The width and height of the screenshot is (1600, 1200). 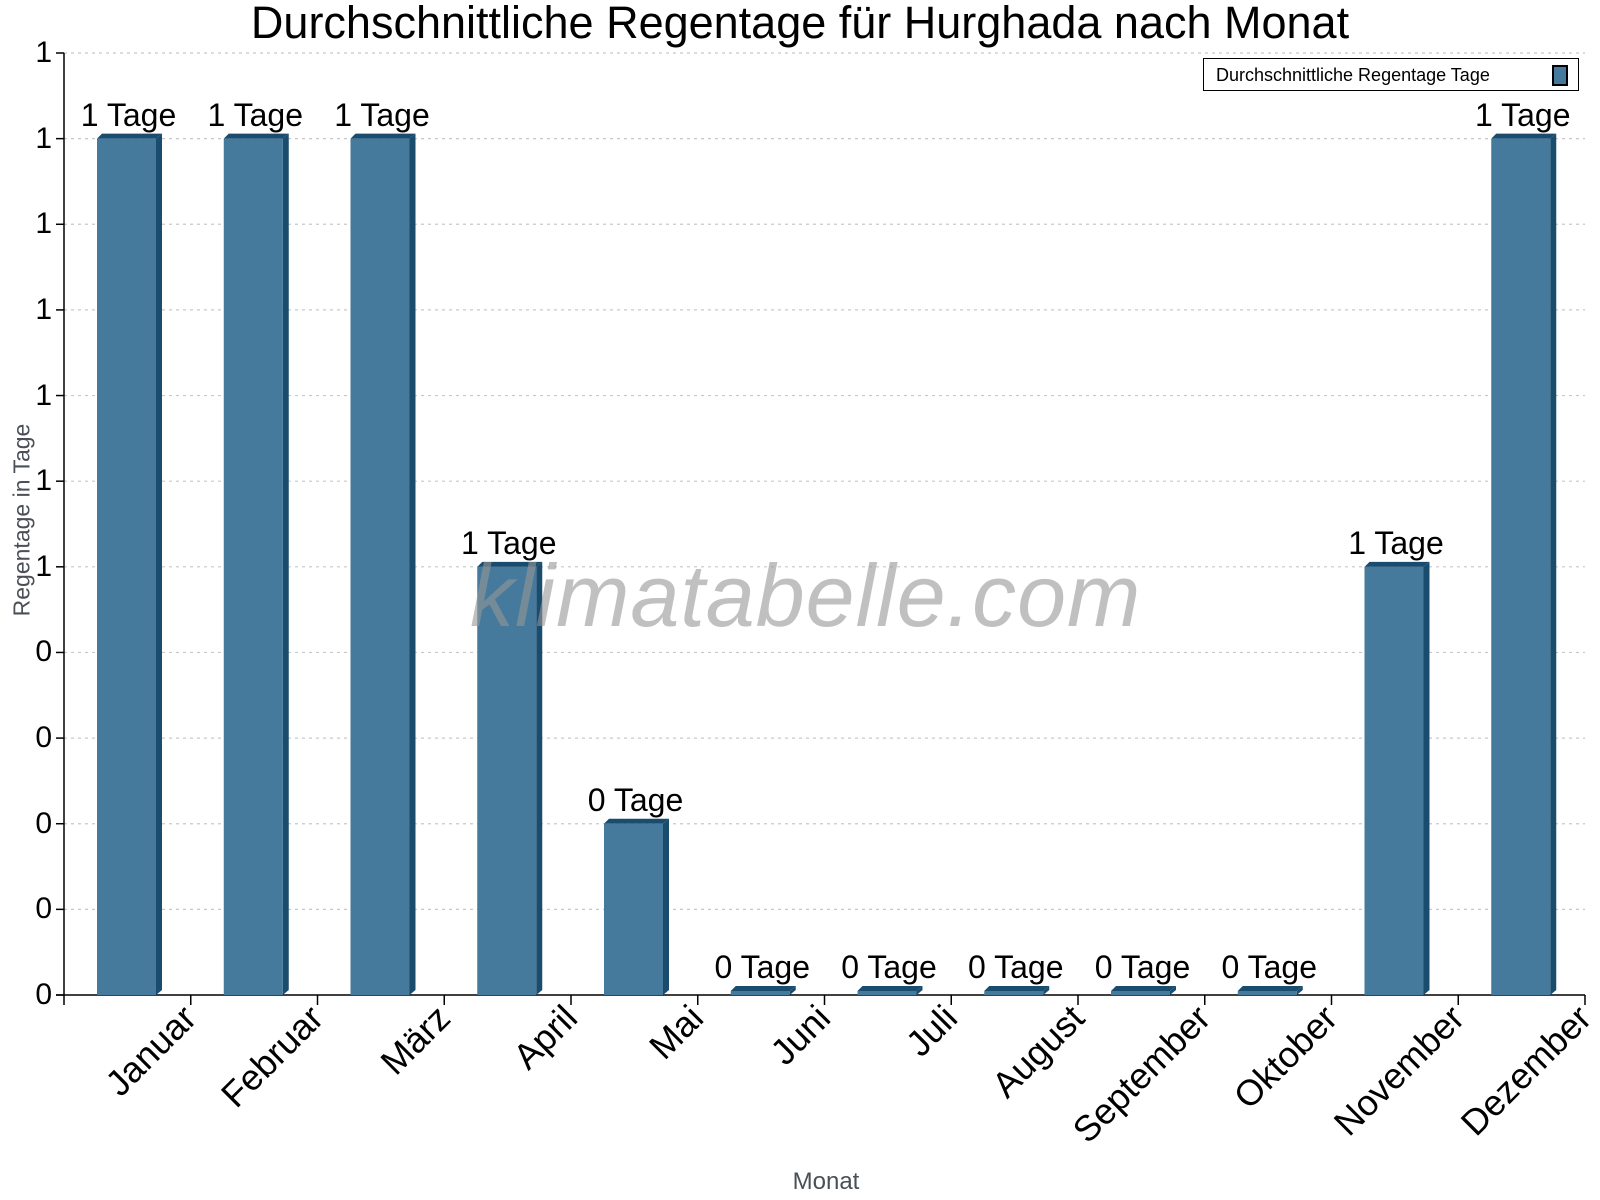 I want to click on legend-label: Durchschnittliche Regentage Tage, so click(x=1353, y=75).